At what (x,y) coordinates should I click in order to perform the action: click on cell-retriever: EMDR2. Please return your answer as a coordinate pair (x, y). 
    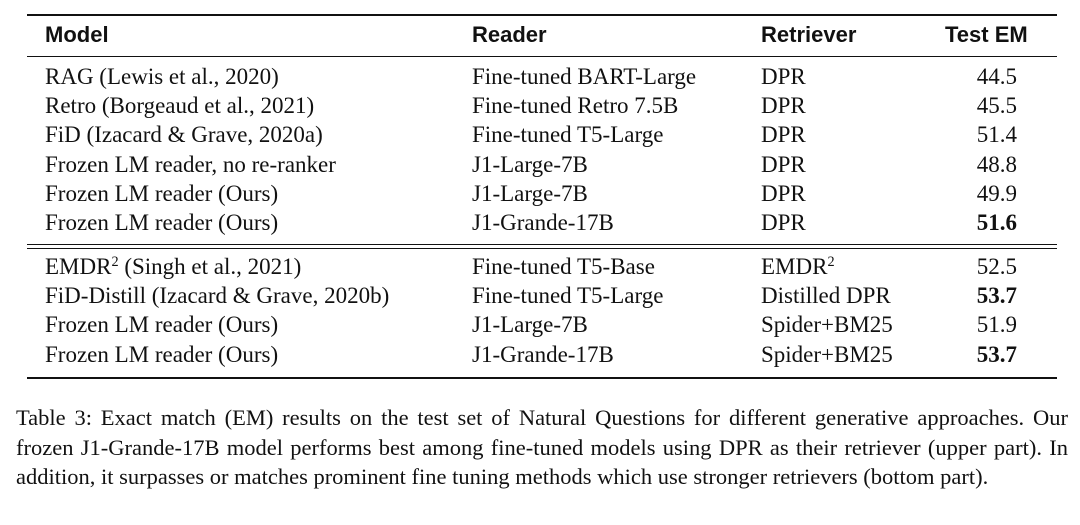
    Looking at the image, I should click on (798, 267).